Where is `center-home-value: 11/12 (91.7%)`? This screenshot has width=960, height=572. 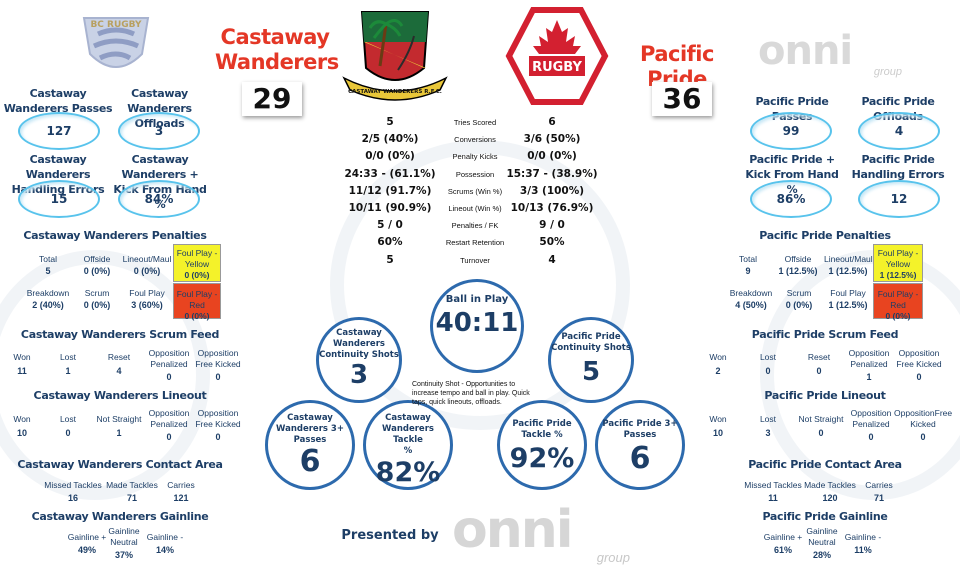
center-home-value: 11/12 (91.7%) is located at coordinates (390, 190).